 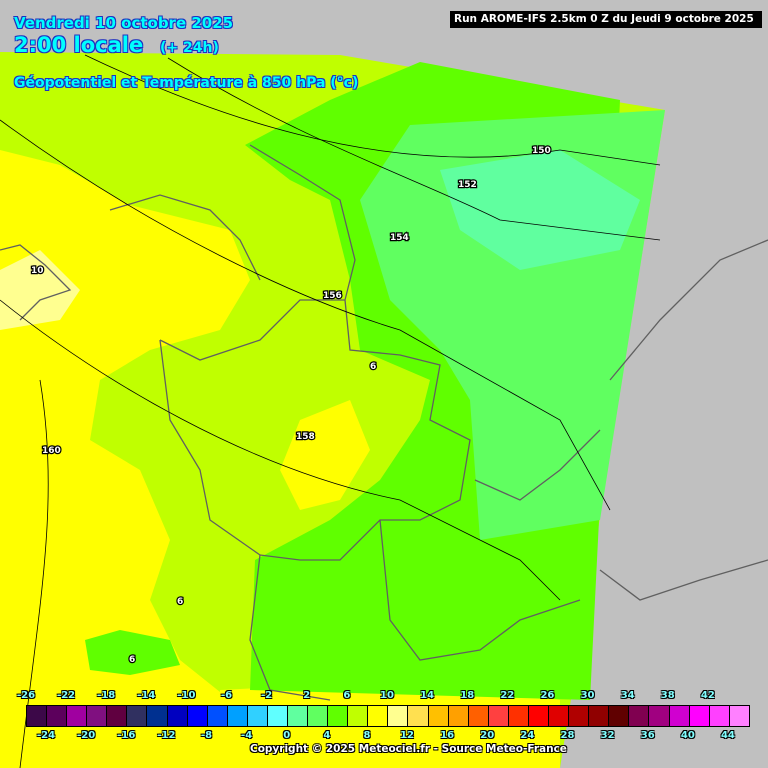 I want to click on legend-label-bottom: 28, so click(x=567, y=735).